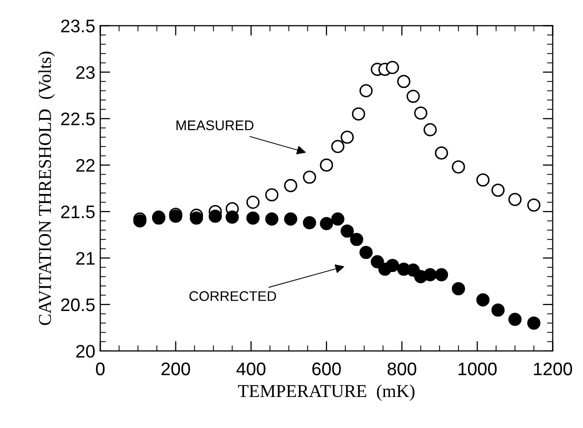  Describe the element at coordinates (46, 189) in the screenshot. I see `y-axis-title: CAVITATION THRESHOLD (Volts)` at that location.